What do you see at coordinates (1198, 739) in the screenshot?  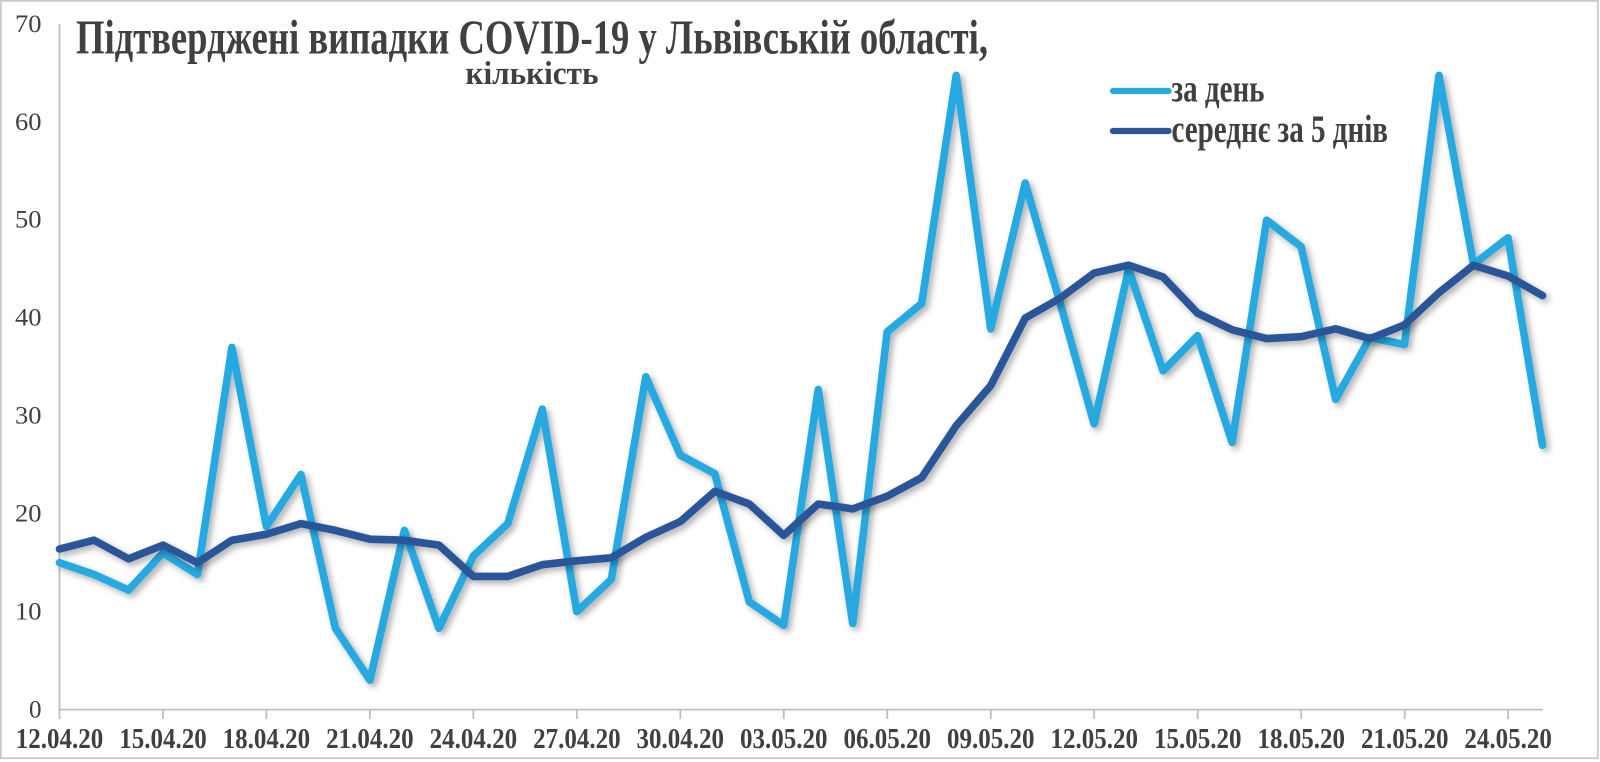 I see `svg-text: 15.05.20` at bounding box center [1198, 739].